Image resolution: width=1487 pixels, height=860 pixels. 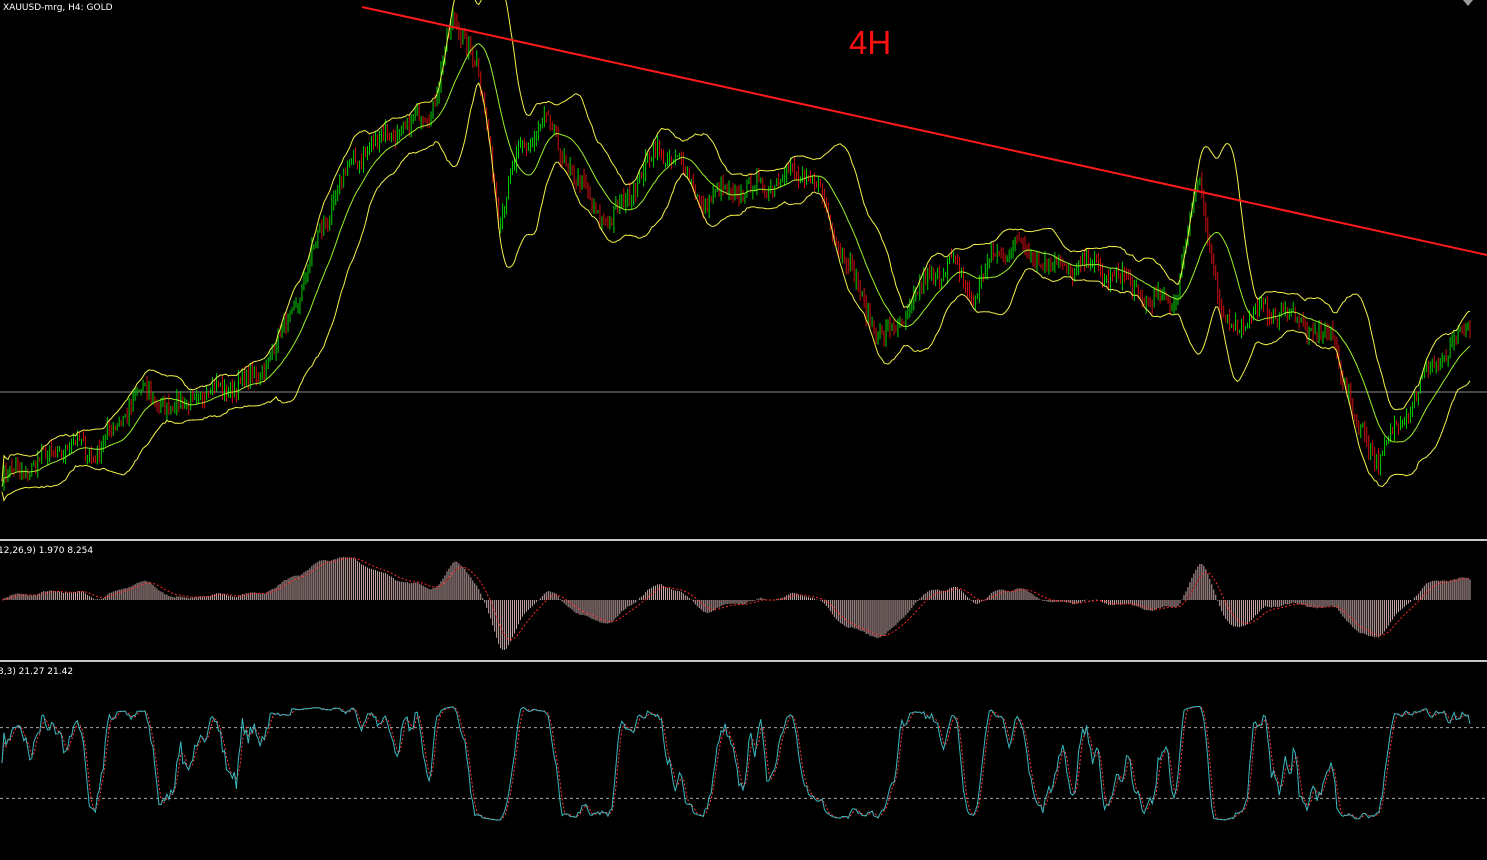 I want to click on stochastic-indicator, so click(x=743, y=763).